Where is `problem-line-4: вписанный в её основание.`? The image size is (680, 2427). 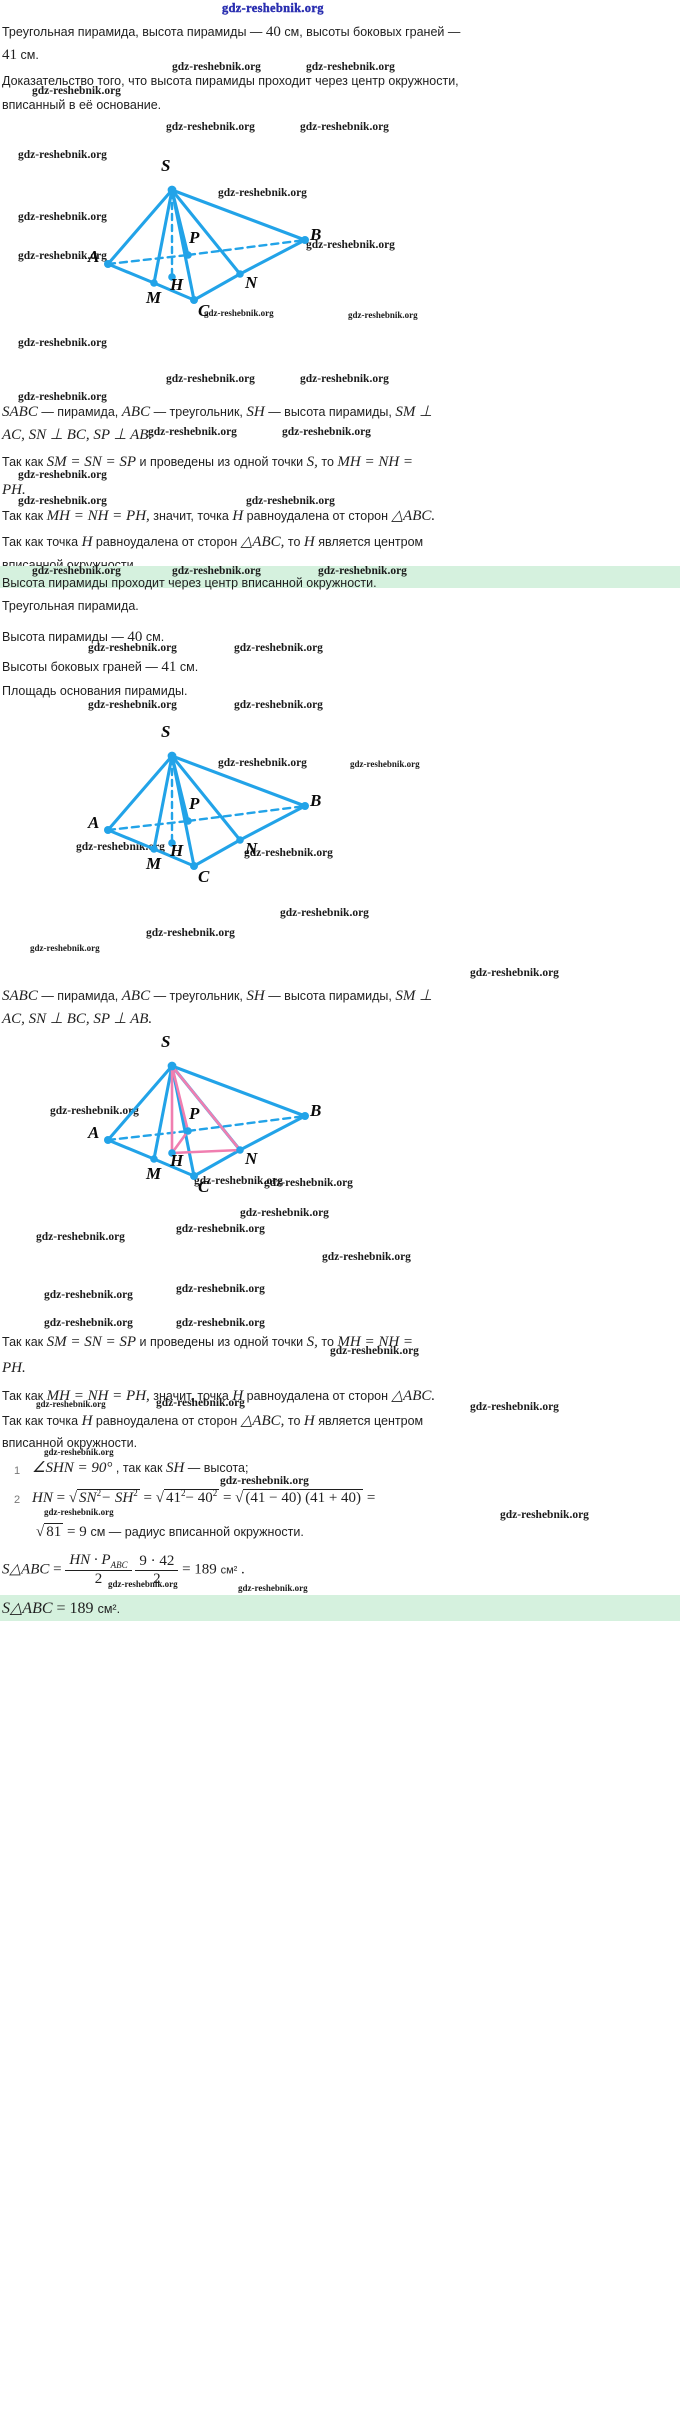
problem-line-4: вписанный в её основание. is located at coordinates (82, 105).